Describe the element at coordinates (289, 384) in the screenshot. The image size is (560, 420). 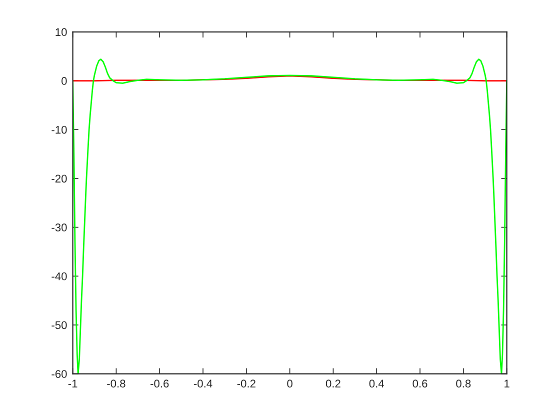
I see `x-tick-label: 0` at that location.